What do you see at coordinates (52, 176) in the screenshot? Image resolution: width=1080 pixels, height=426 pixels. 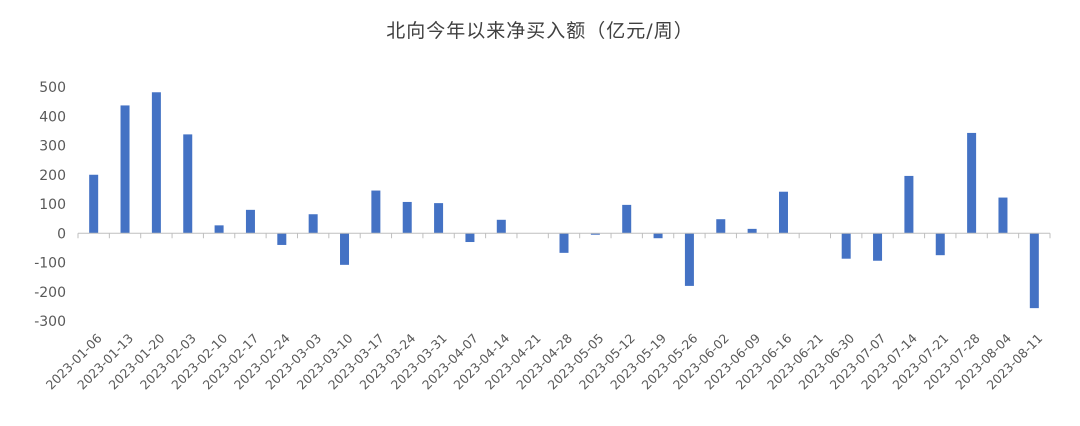 I see `y-tick-label: 200` at bounding box center [52, 176].